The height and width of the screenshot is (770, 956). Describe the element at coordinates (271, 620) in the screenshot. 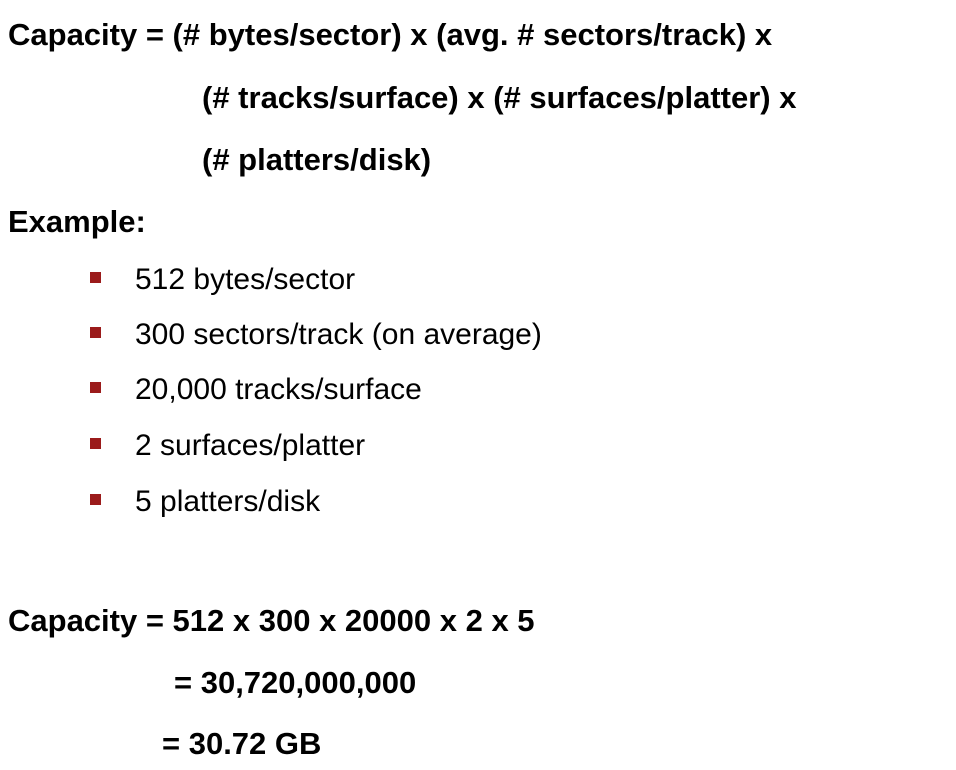

I see `capacity-result-line-1: Capacity = 512 x 300 x 20000 x 2 x 5` at that location.